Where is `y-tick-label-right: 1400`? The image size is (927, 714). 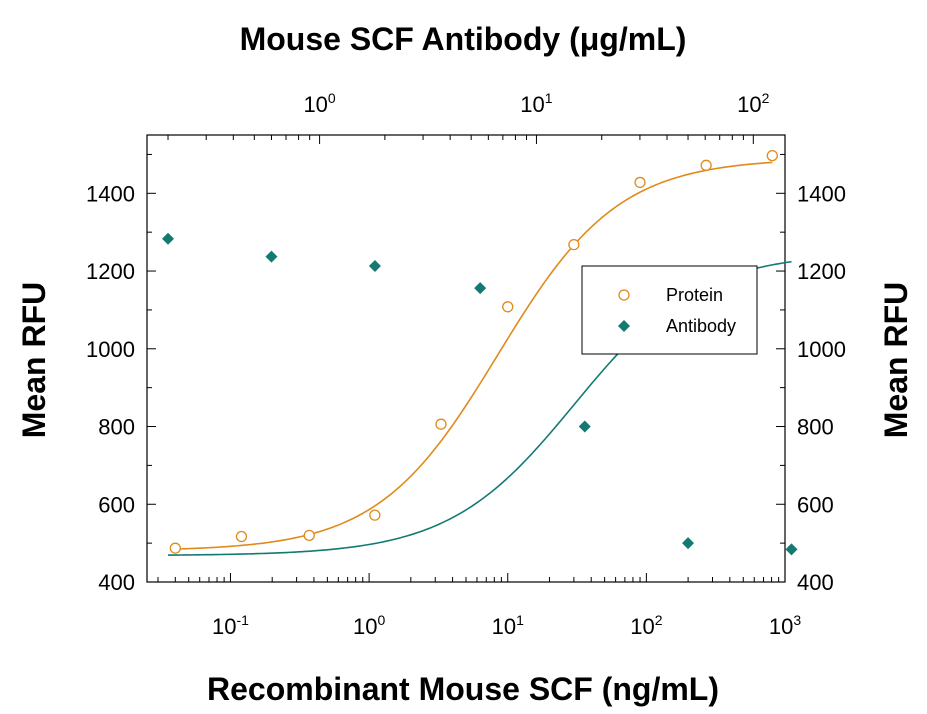
y-tick-label-right: 1400 is located at coordinates (821, 193).